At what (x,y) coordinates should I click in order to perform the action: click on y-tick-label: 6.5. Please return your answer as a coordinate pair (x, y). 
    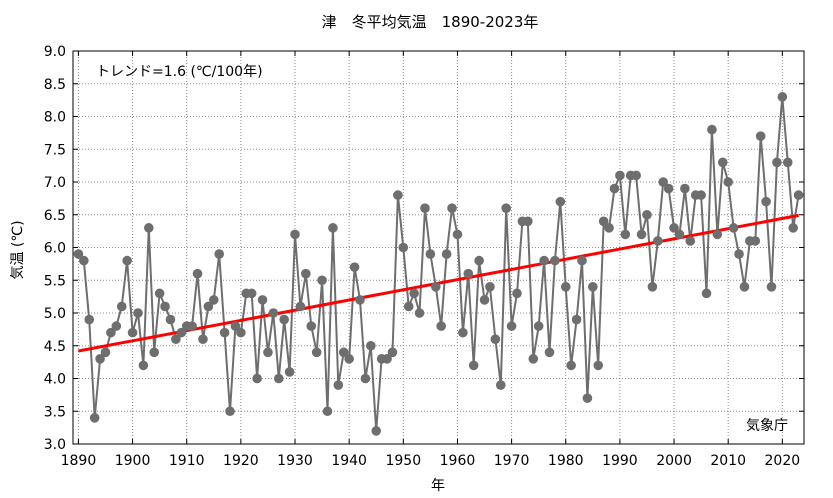
    Looking at the image, I should click on (55, 216).